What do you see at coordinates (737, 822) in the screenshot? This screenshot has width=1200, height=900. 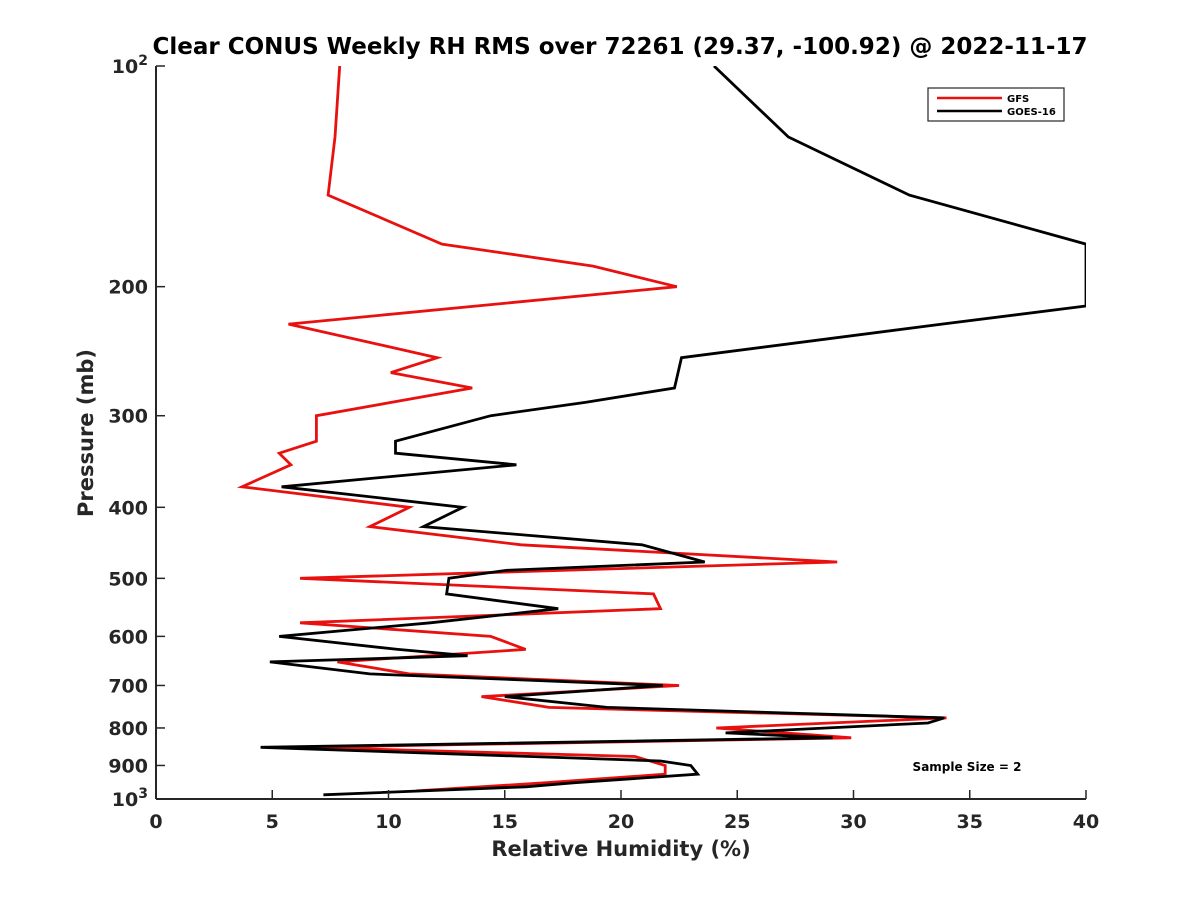 I see `x-tick-label: 25` at bounding box center [737, 822].